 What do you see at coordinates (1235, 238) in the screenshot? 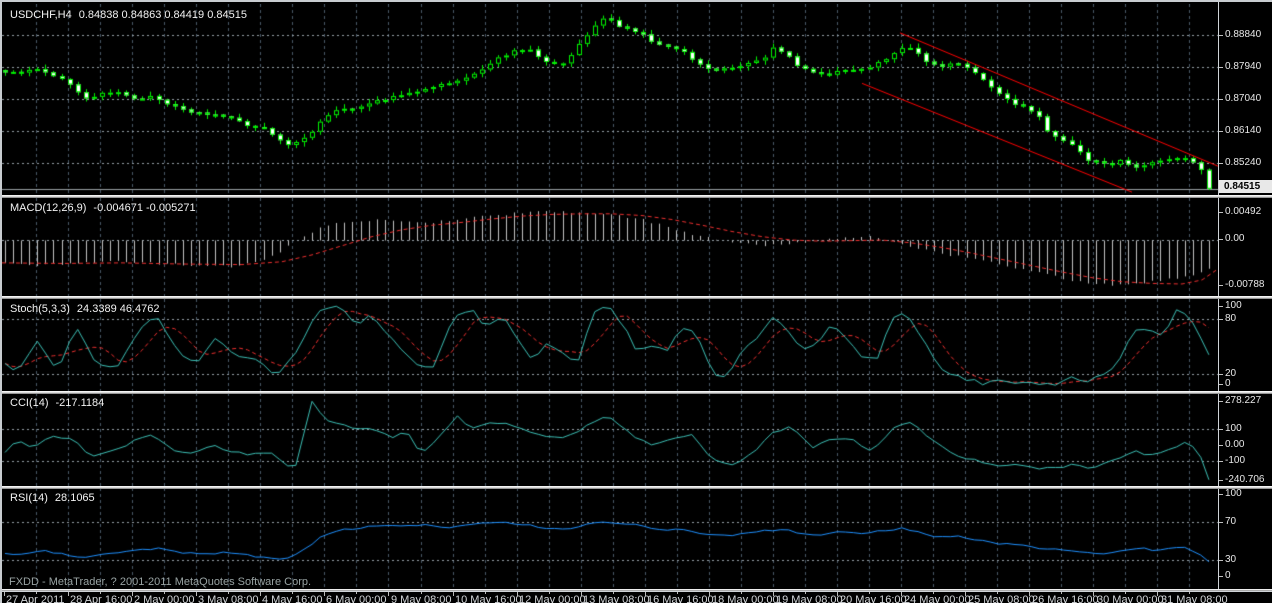
I see `macd-axis-label: 0.00` at bounding box center [1235, 238].